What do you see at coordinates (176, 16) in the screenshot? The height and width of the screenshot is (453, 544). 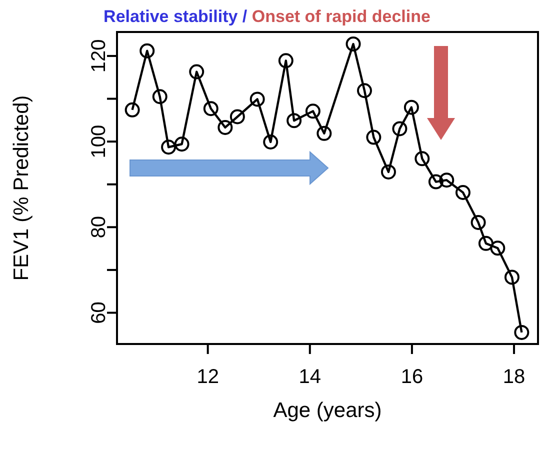 I see `text: Relative stability /` at bounding box center [176, 16].